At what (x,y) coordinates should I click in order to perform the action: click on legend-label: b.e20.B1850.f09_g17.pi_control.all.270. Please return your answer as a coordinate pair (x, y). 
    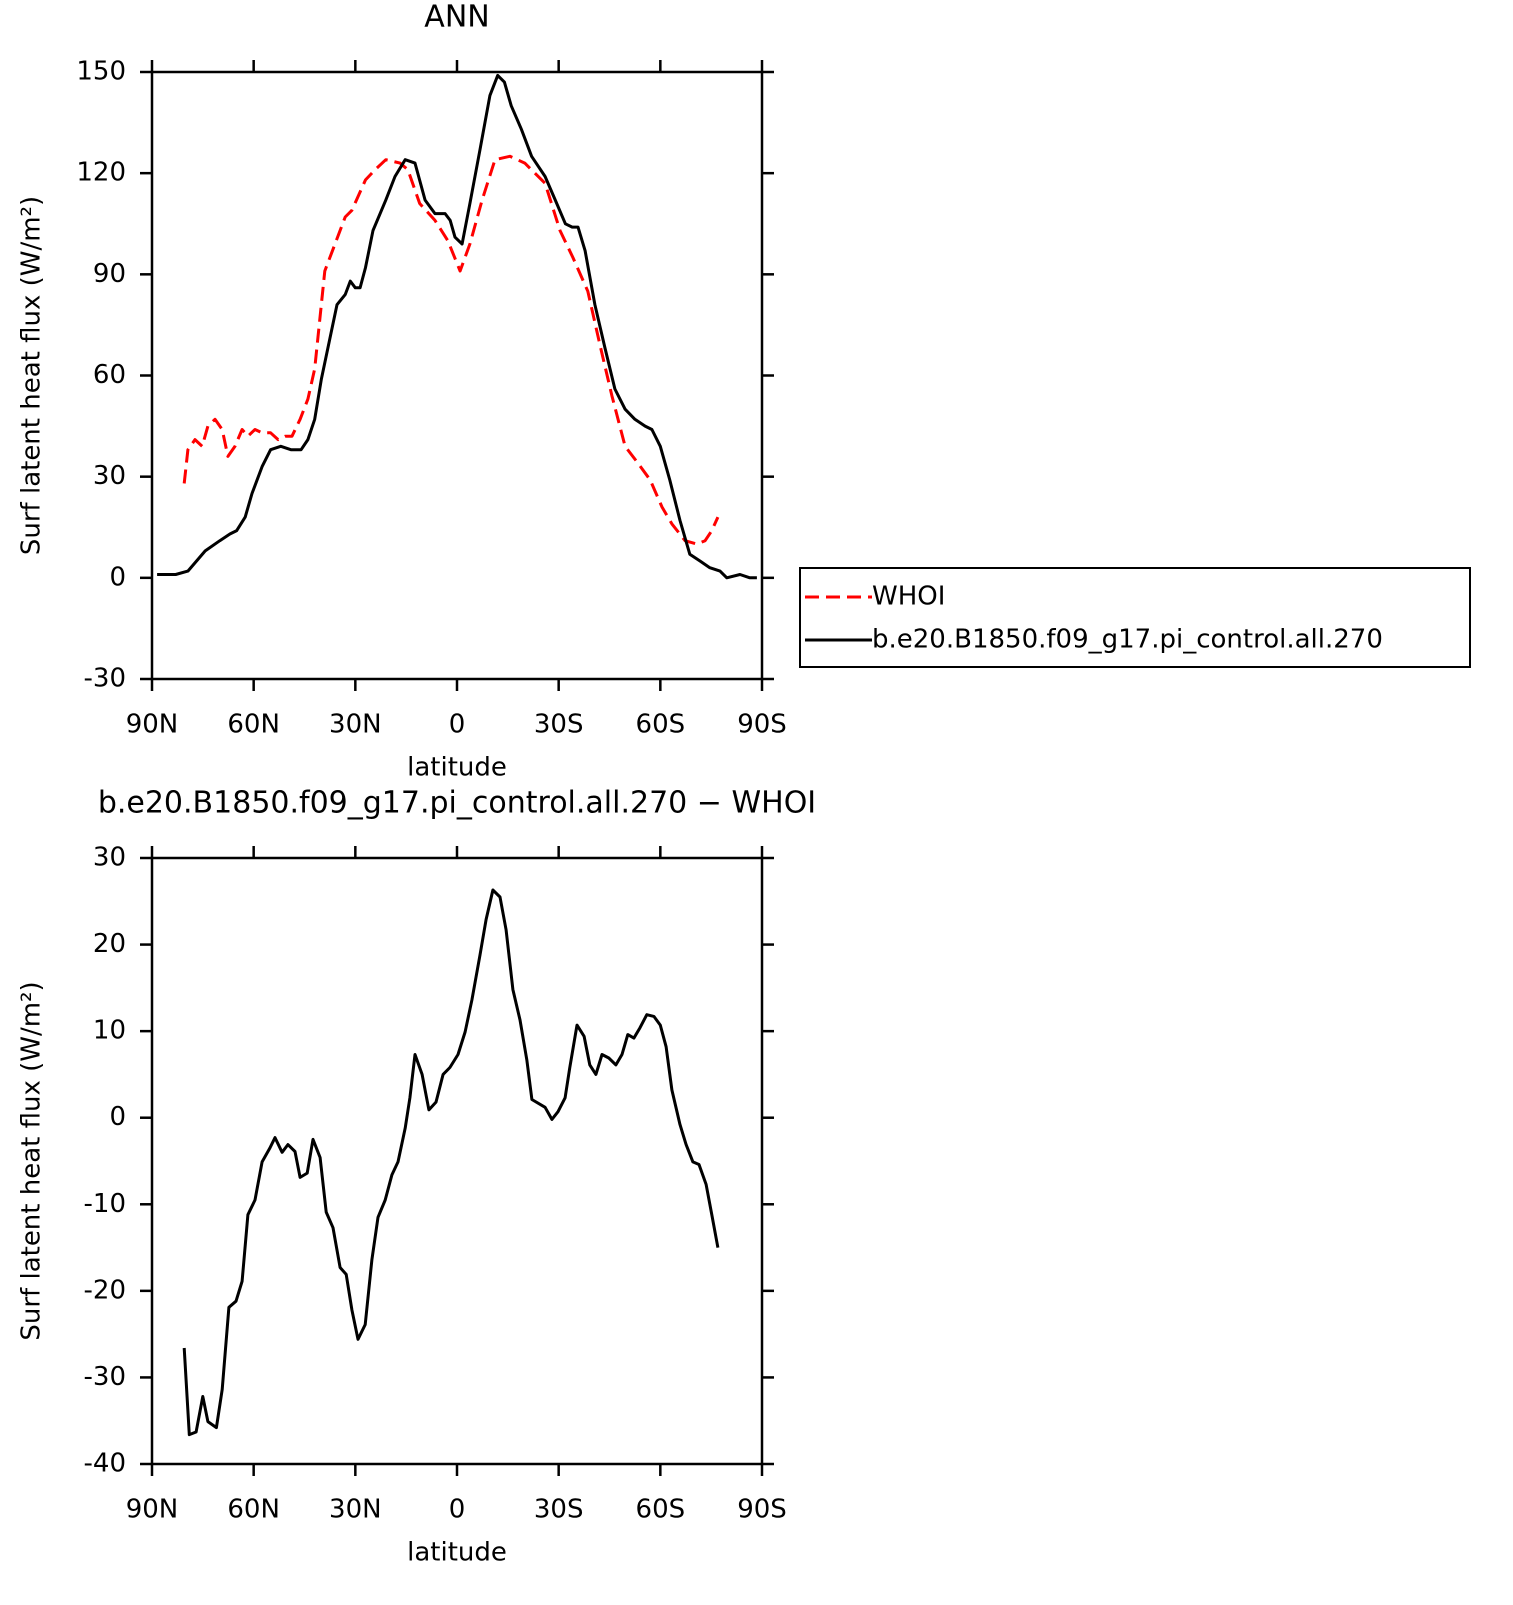
    Looking at the image, I should click on (1127, 640).